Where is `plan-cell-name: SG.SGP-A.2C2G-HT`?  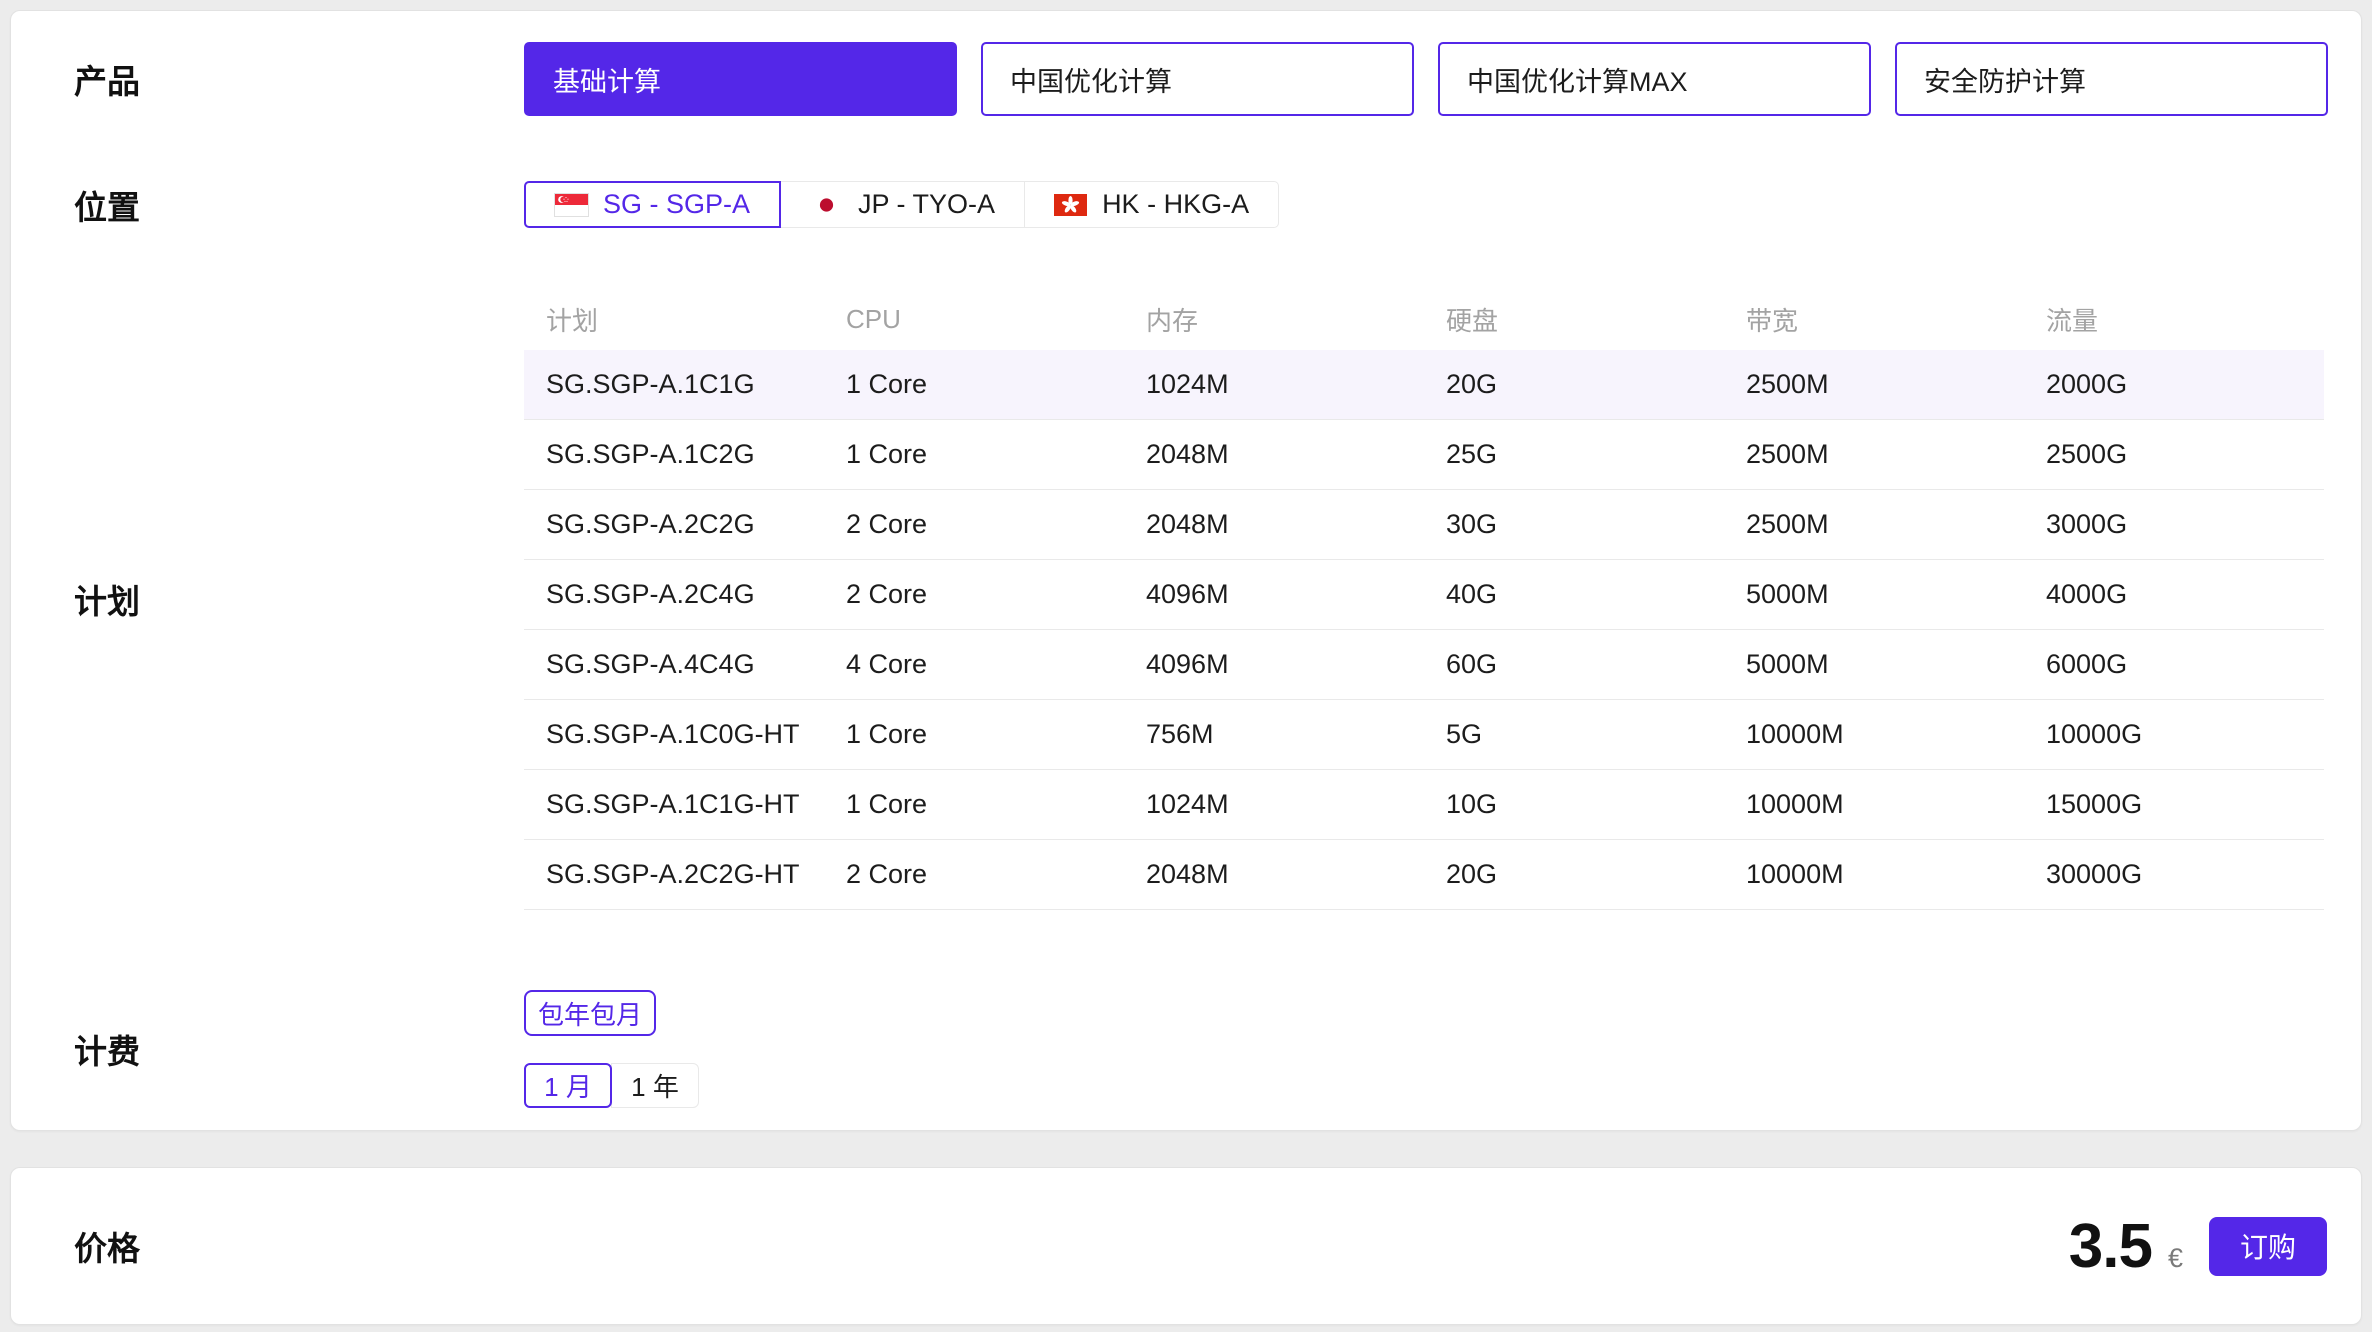
plan-cell-name: SG.SGP-A.2C2G-HT is located at coordinates (673, 874).